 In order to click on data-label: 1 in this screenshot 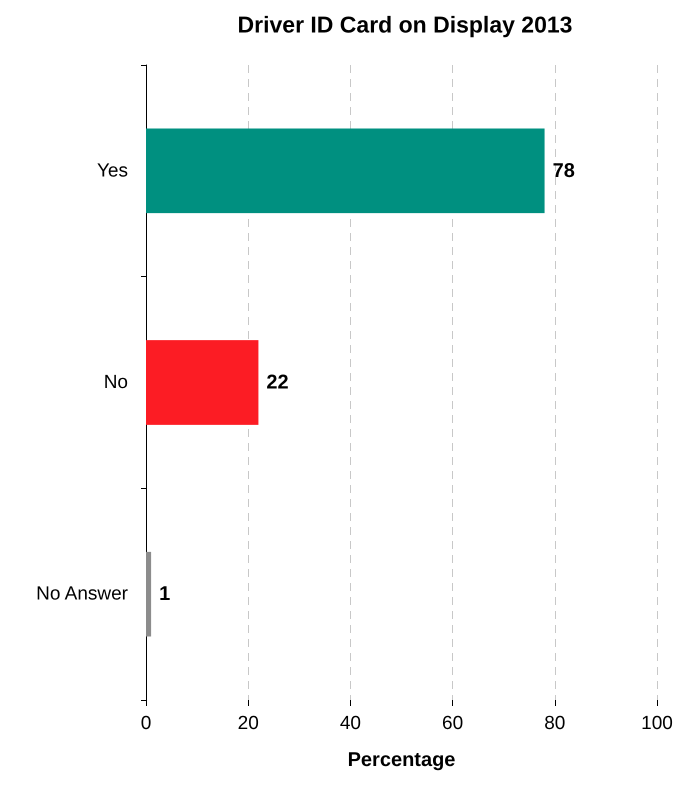, I will do `click(164, 594)`.